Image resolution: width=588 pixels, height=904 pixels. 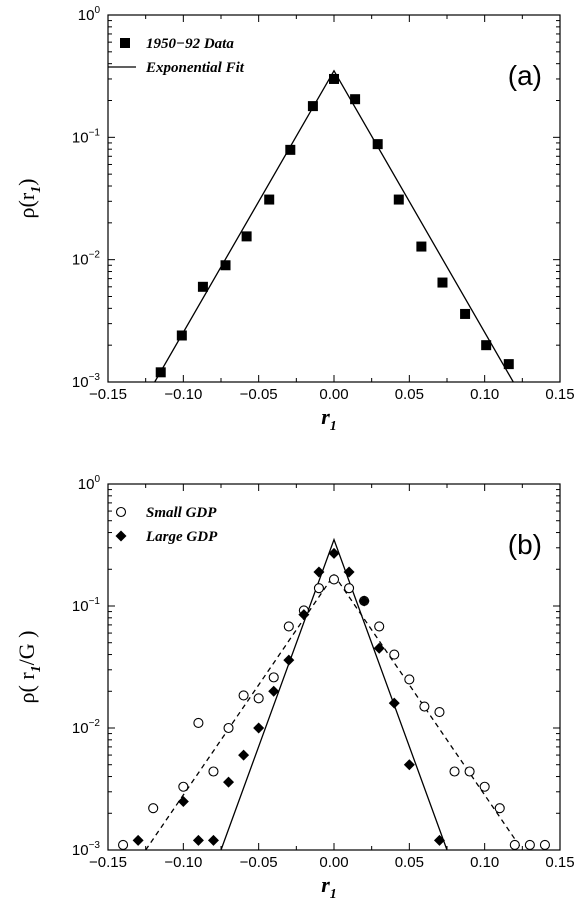 What do you see at coordinates (484, 394) in the screenshot?
I see `x-tick-label: 0.10` at bounding box center [484, 394].